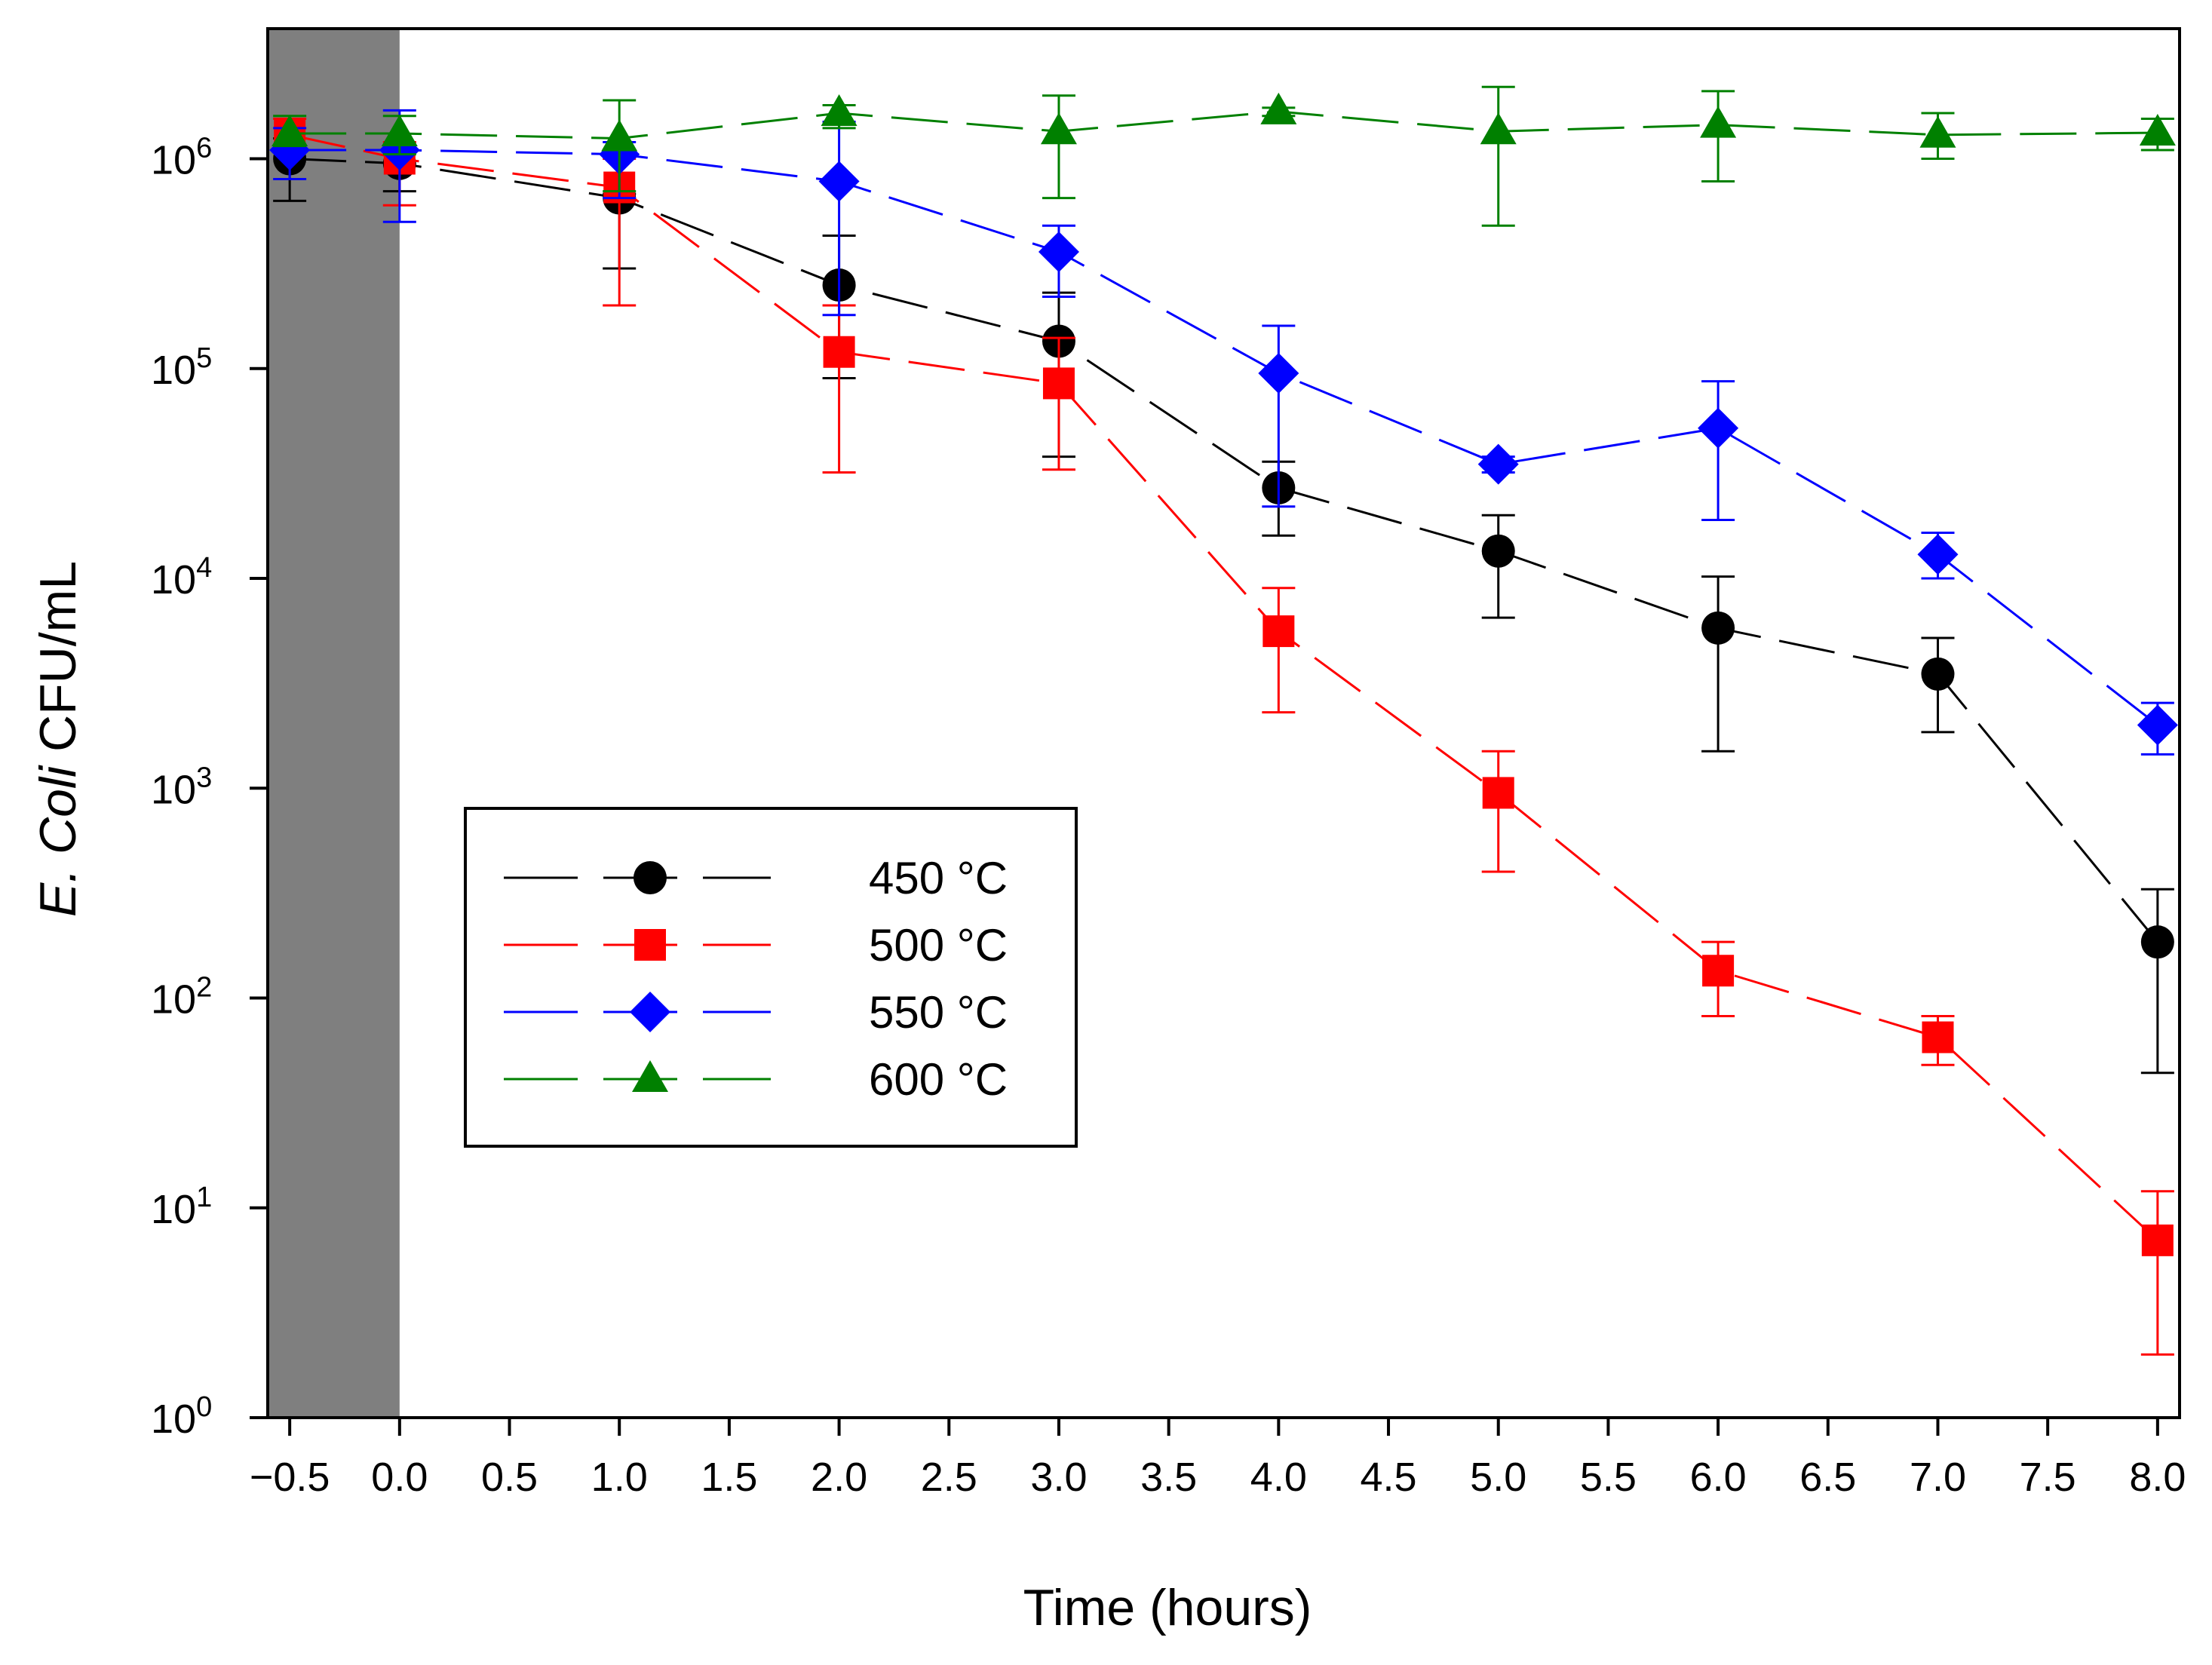 The width and height of the screenshot is (2212, 1665). What do you see at coordinates (204, 1407) in the screenshot?
I see `y-tick-exponent: 0` at bounding box center [204, 1407].